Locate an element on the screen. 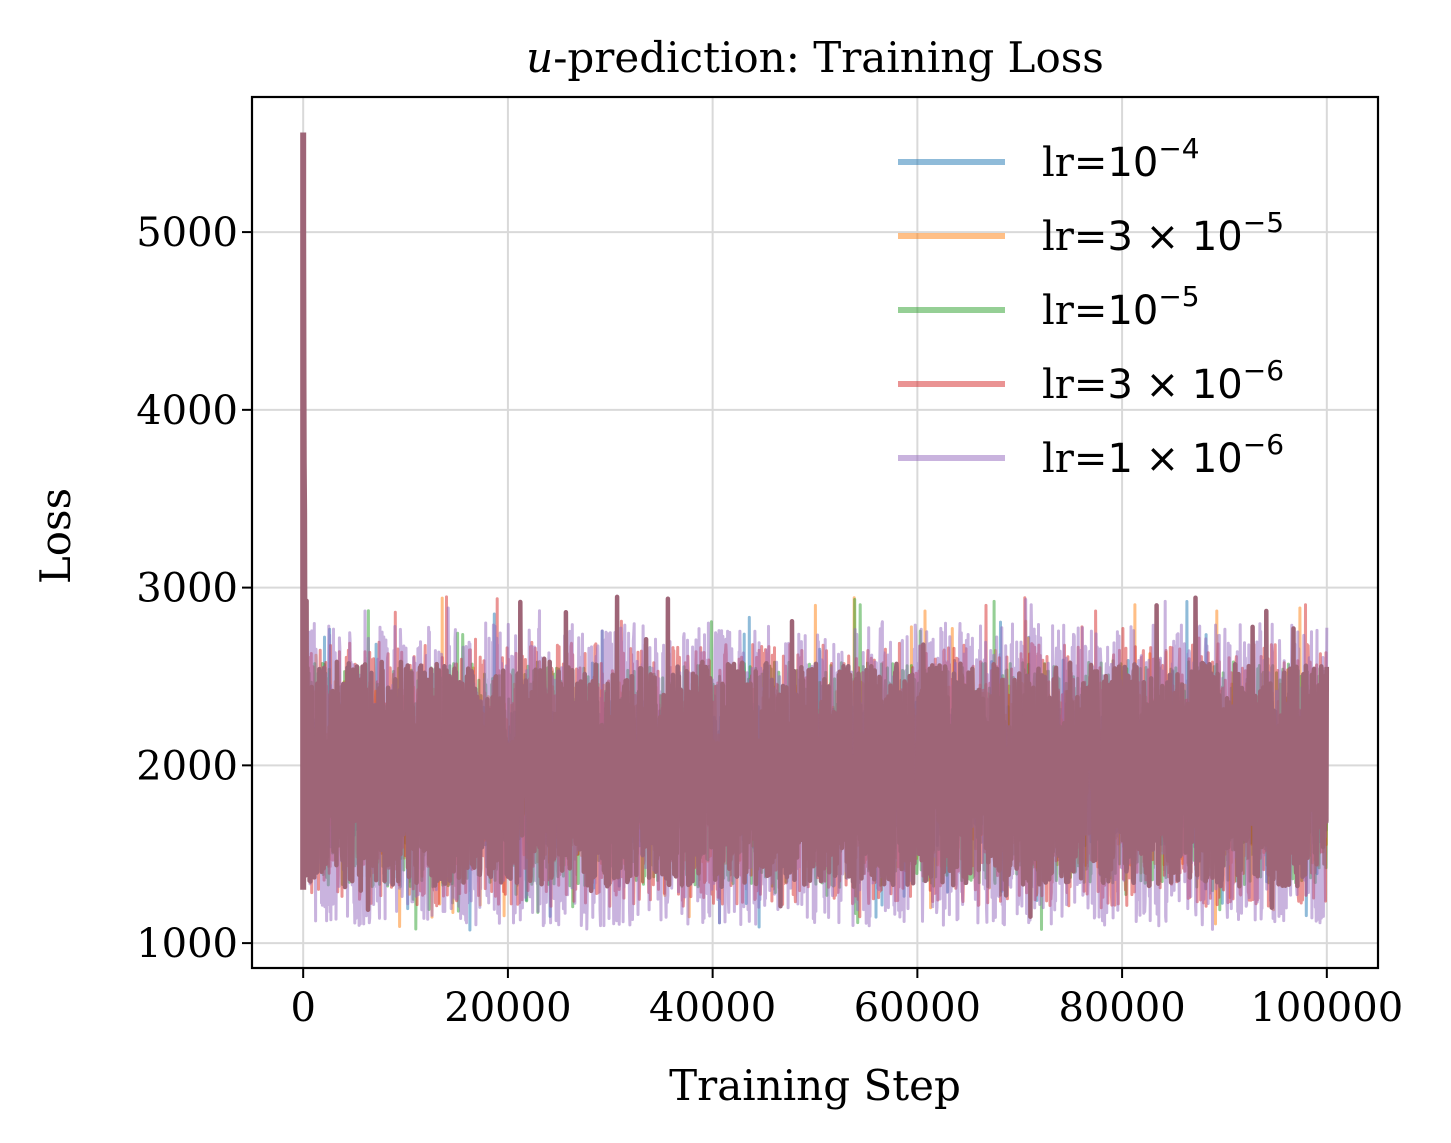  y-tick-label: 5000 is located at coordinates (187, 233).